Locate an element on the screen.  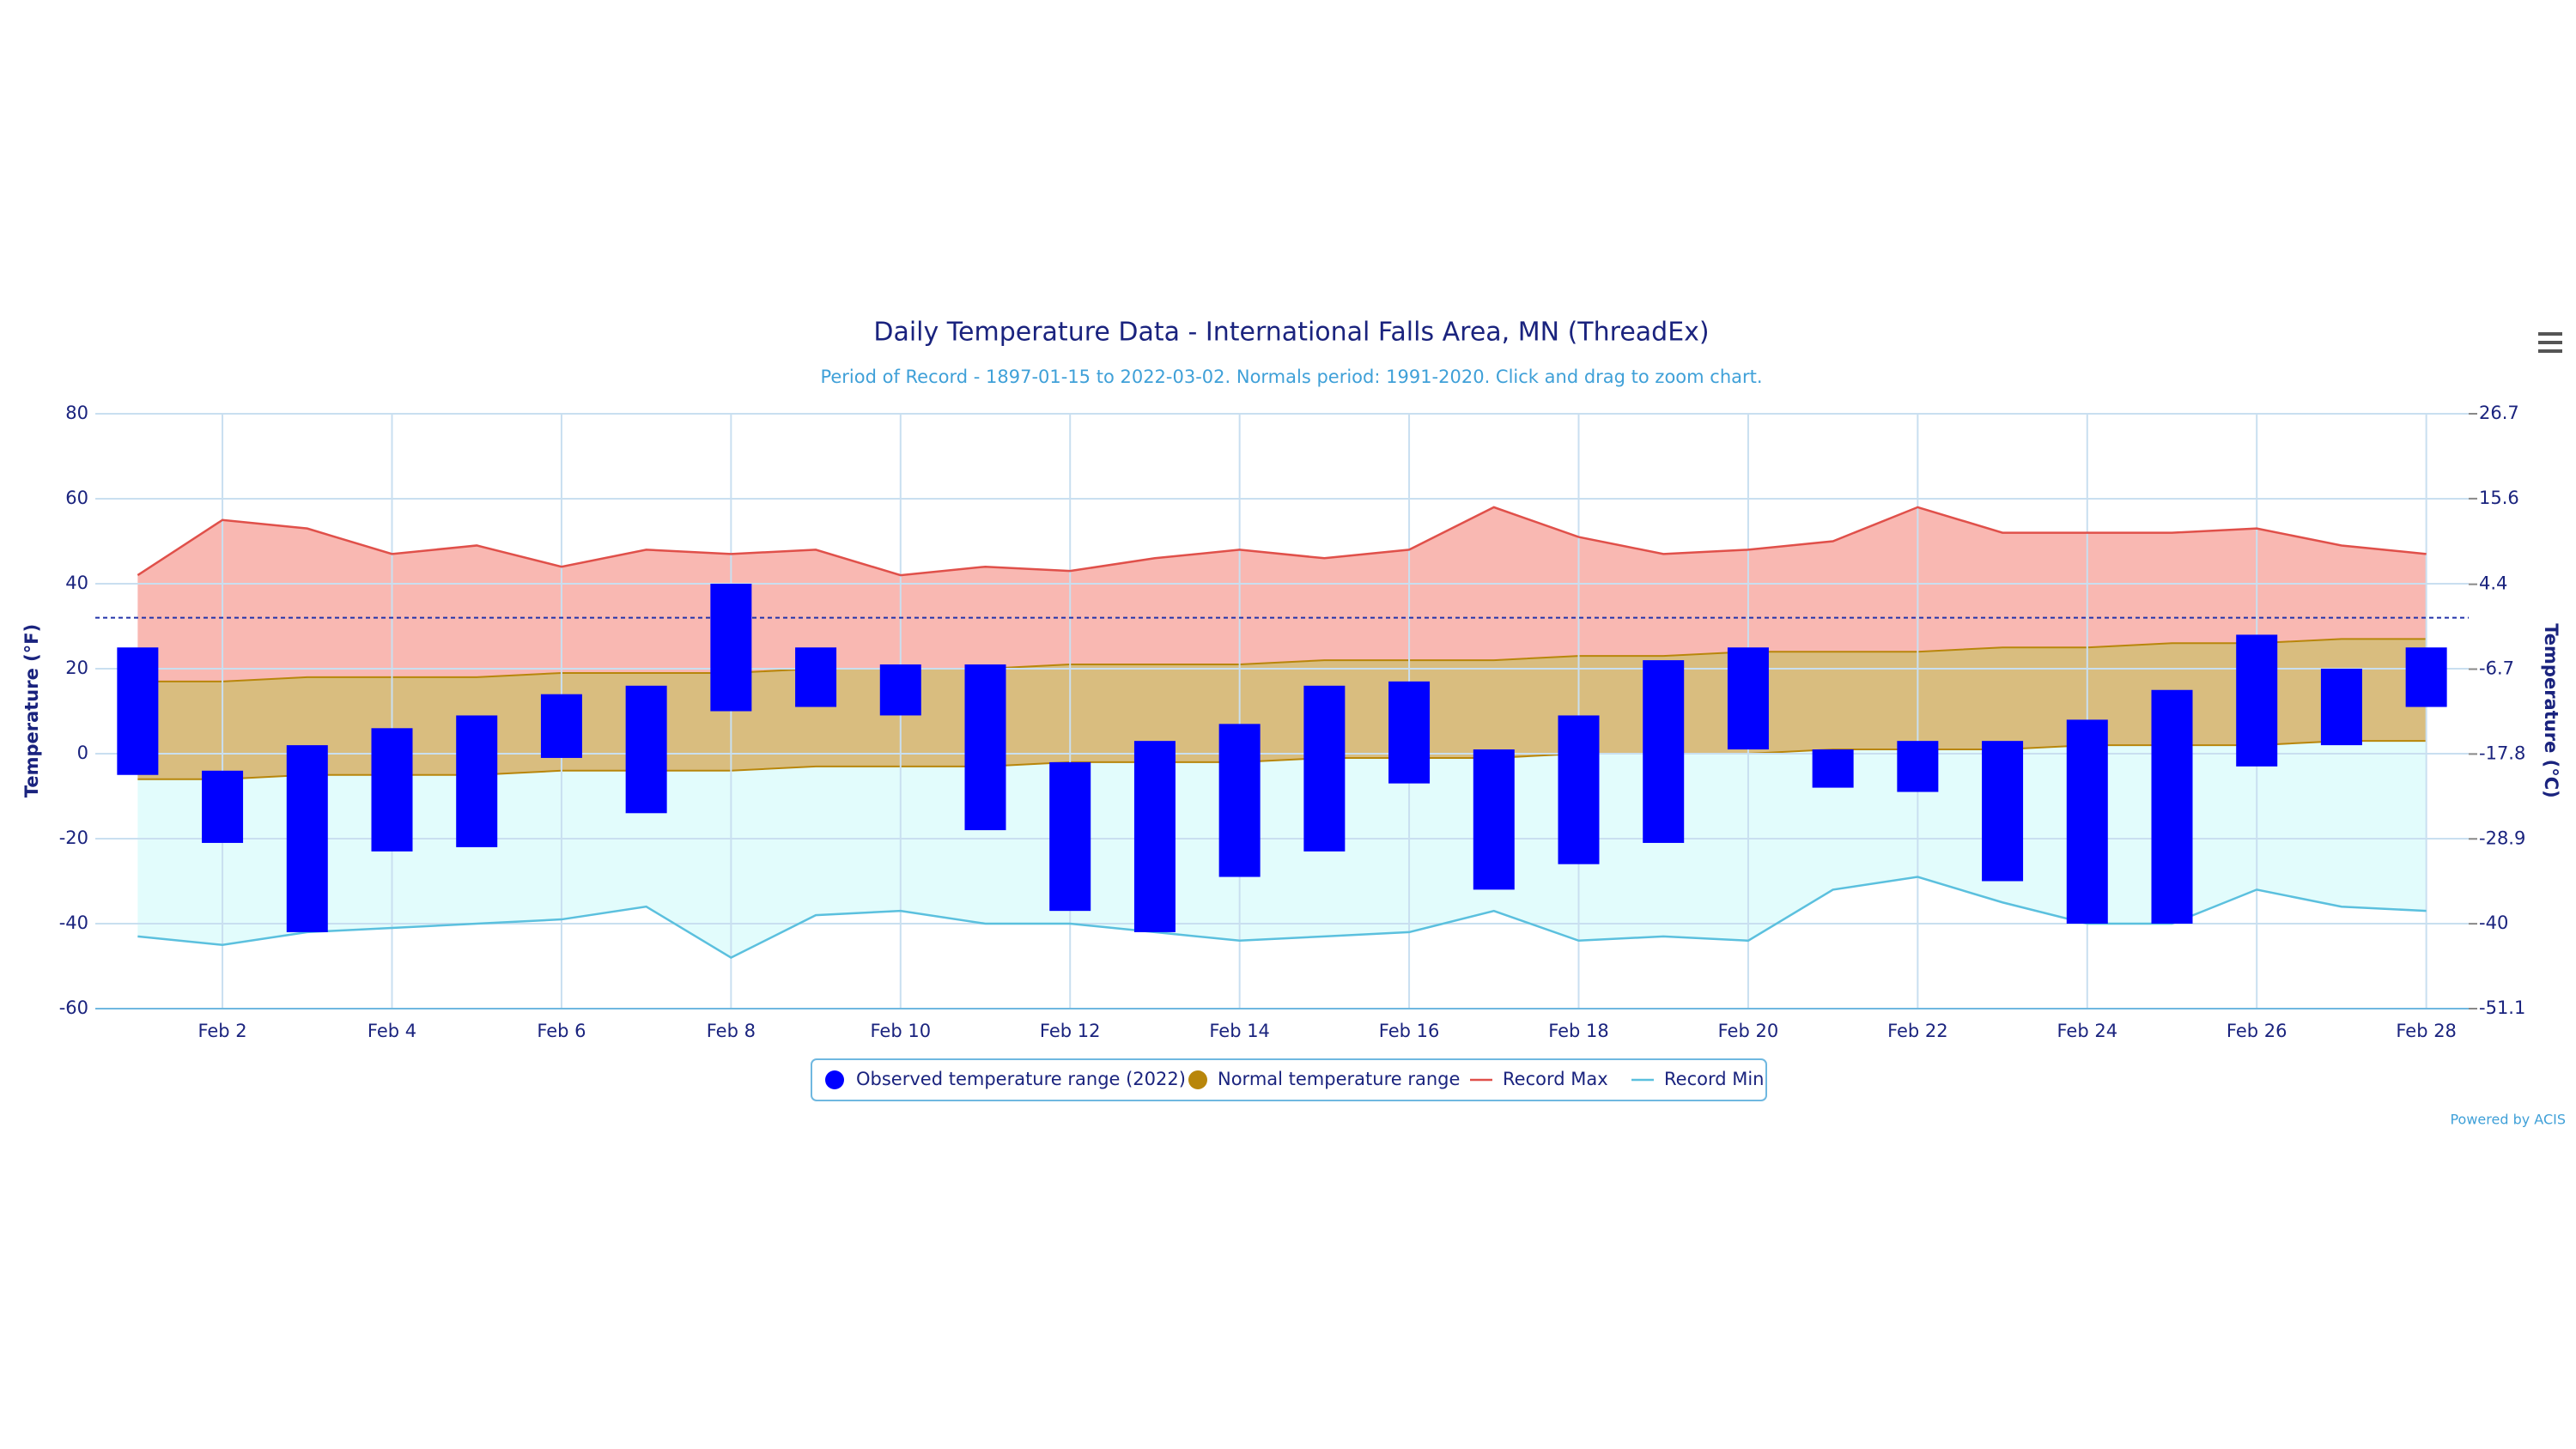
x-tick-label: Feb 6 is located at coordinates (561, 1031).